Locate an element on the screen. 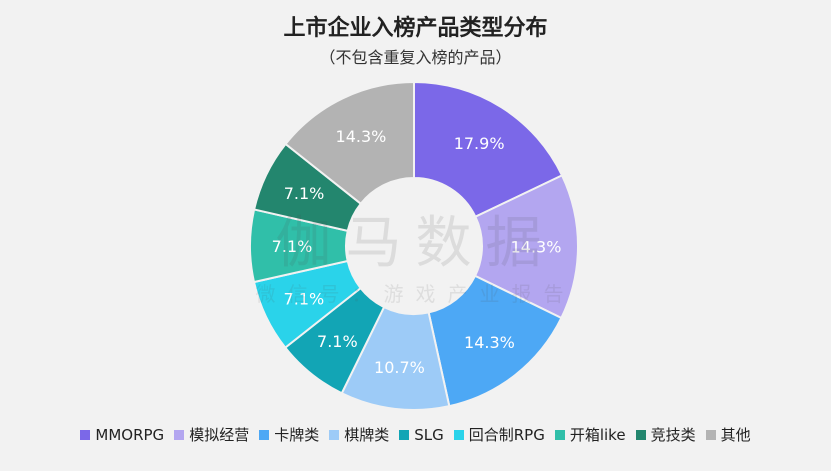 Image resolution: width=831 pixels, height=471 pixels. legend-item: 开箱like is located at coordinates (590, 434).